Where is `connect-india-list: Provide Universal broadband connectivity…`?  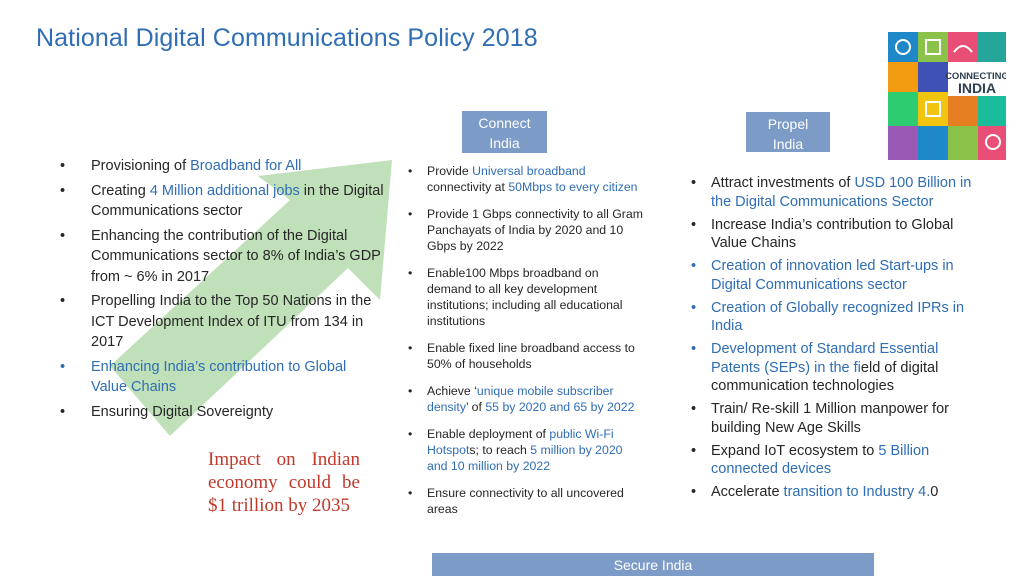 connect-india-list: Provide Universal broadband connectivity… is located at coordinates (526, 345).